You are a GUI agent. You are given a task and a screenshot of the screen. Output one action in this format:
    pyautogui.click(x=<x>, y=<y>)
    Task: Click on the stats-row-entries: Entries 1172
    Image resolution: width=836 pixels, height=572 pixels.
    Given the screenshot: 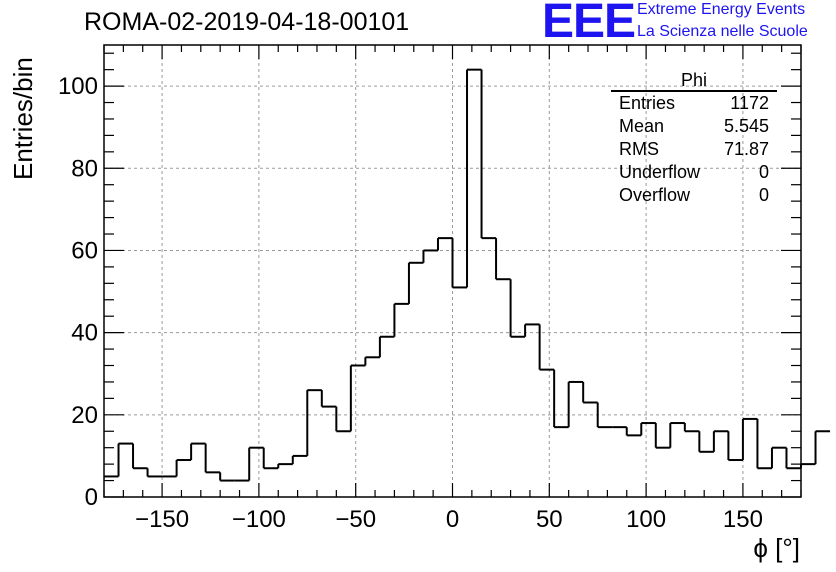 What is the action you would take?
    pyautogui.click(x=694, y=103)
    